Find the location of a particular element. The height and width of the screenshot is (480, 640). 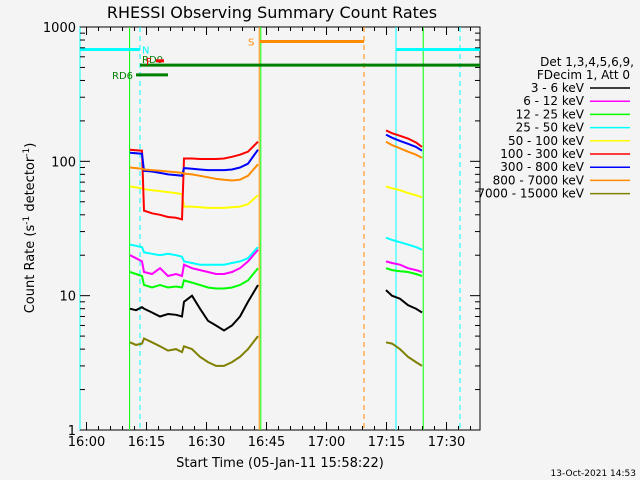

y-axis-label-end: ) is located at coordinates (30, 145).